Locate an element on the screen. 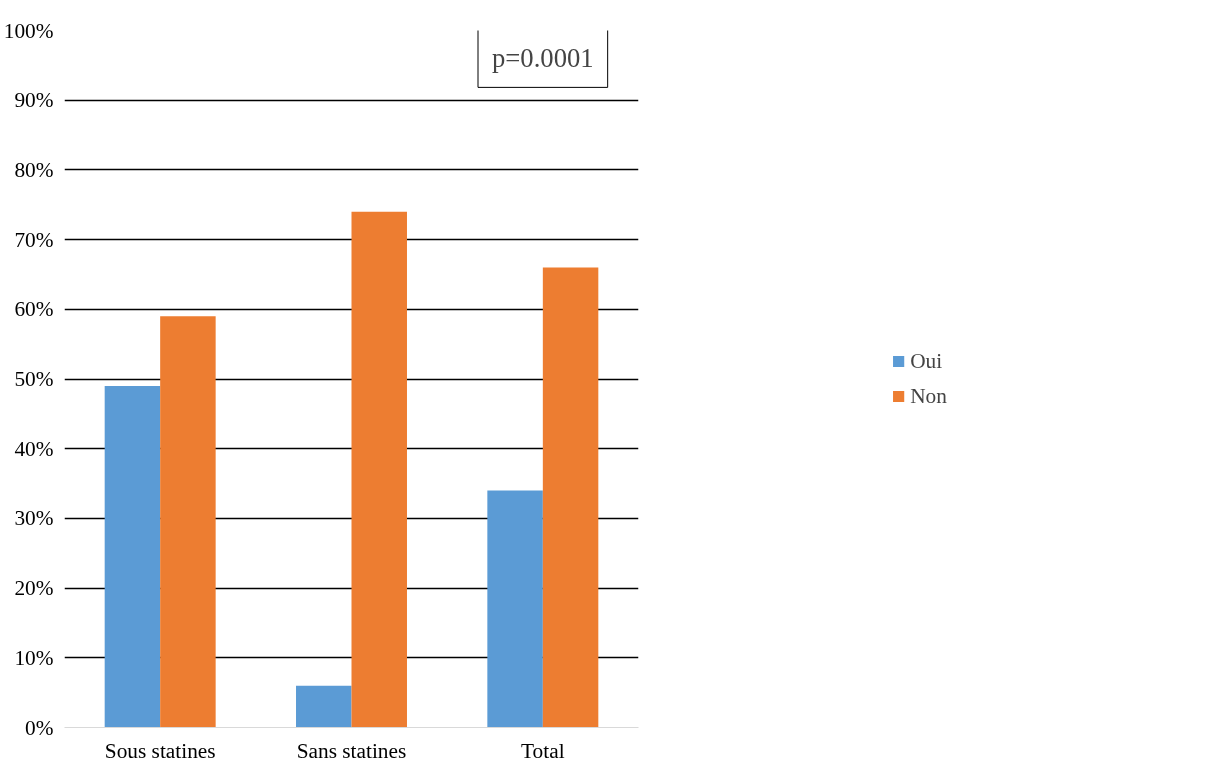 The image size is (1208, 771). x-tick-label: Sans statines is located at coordinates (351, 750).